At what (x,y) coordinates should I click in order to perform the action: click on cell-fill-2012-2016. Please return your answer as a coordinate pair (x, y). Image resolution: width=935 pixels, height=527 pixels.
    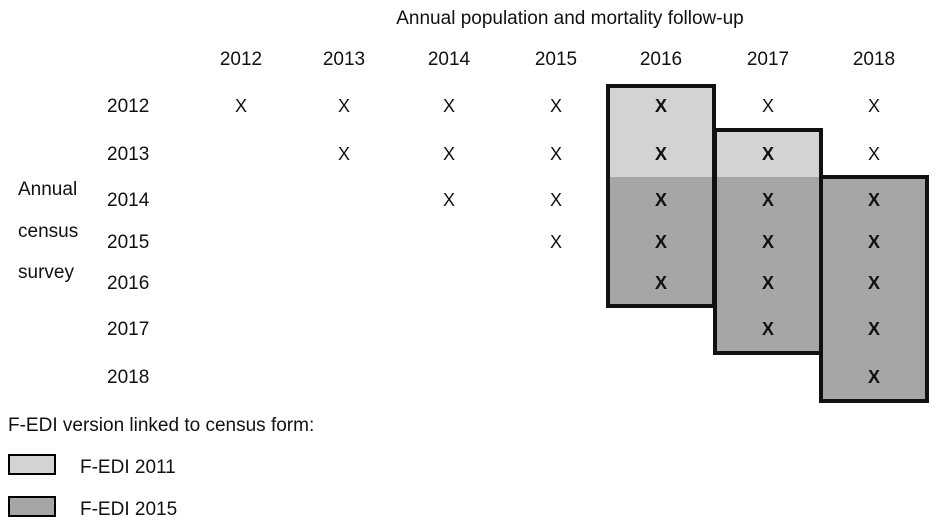
    Looking at the image, I should click on (661, 108).